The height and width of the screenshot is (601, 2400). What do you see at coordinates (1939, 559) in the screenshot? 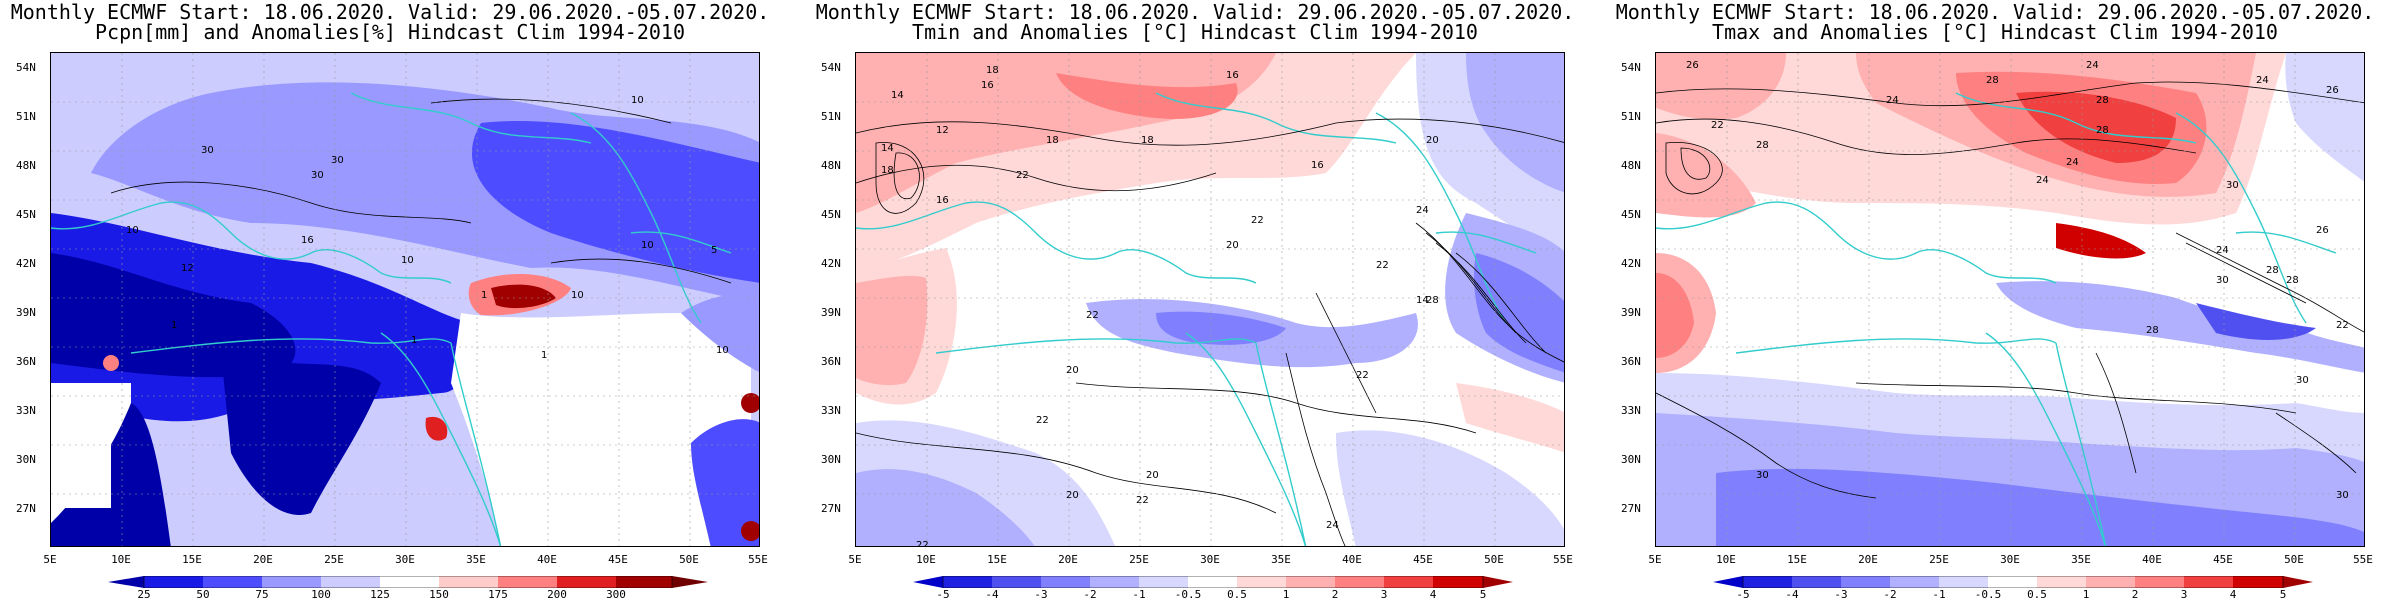
I see `lon-label: 25E` at bounding box center [1939, 559].